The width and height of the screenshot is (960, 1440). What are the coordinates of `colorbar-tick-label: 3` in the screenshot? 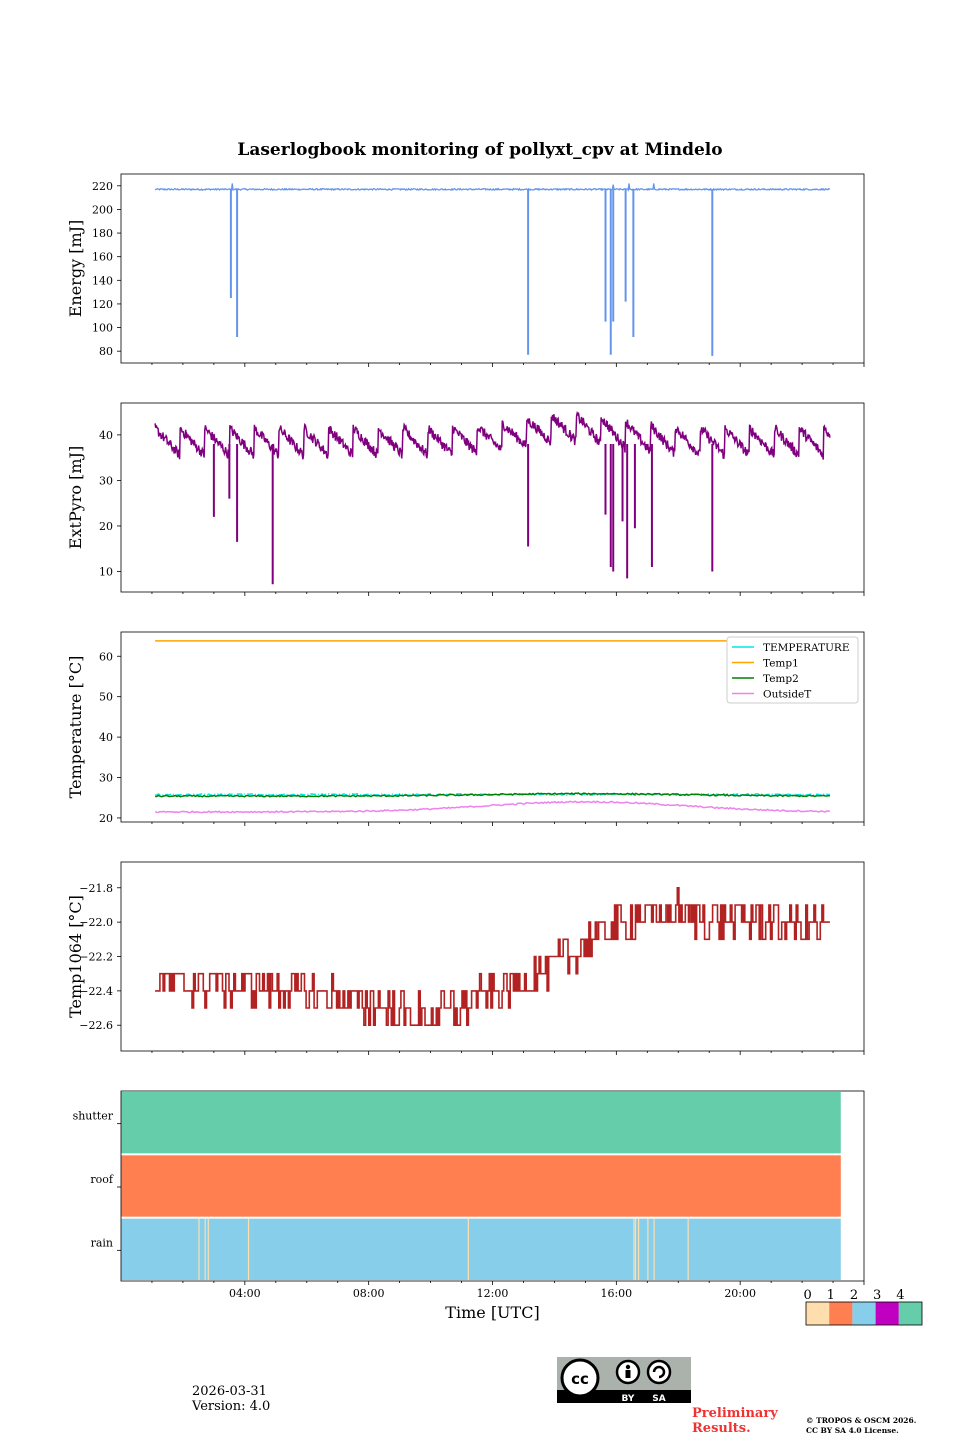 It's located at (877, 1295).